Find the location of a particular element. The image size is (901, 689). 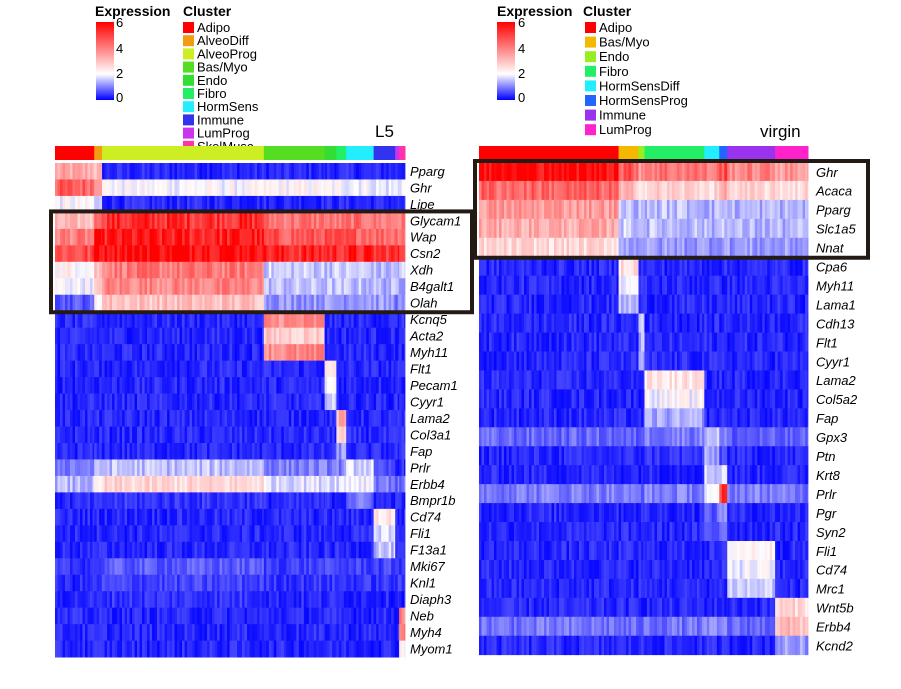

gene-label: Wnt5b is located at coordinates (835, 608).